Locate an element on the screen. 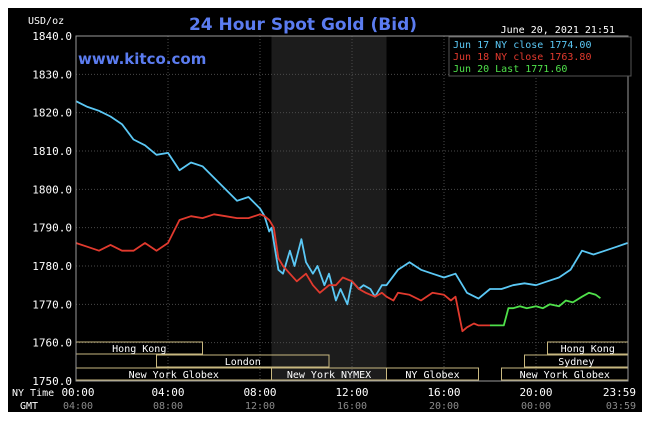 Image resolution: width=651 pixels, height=426 pixels. nymex-shade is located at coordinates (329, 208).